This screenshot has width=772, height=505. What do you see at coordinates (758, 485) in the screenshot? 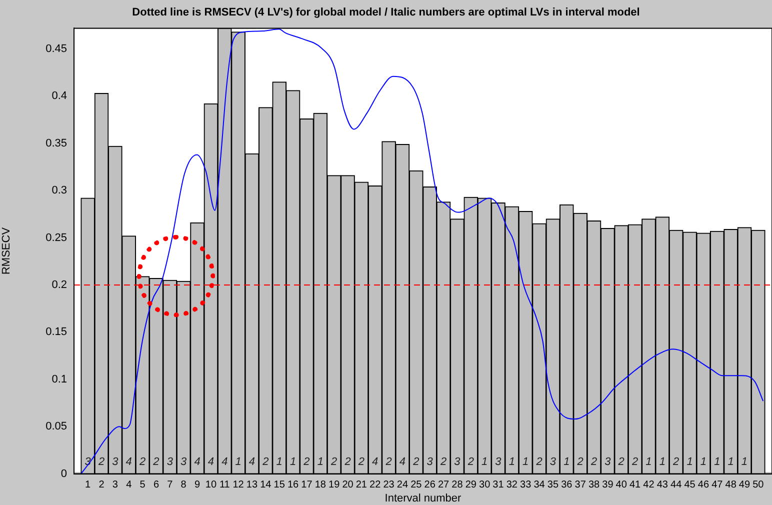
I see `x-tick-label: 50` at bounding box center [758, 485].